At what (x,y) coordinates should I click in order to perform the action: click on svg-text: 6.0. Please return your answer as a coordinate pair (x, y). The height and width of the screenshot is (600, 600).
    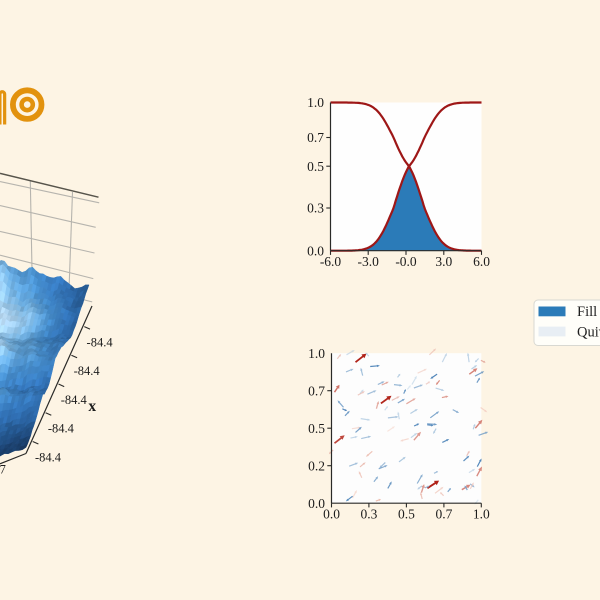
    Looking at the image, I should click on (481, 261).